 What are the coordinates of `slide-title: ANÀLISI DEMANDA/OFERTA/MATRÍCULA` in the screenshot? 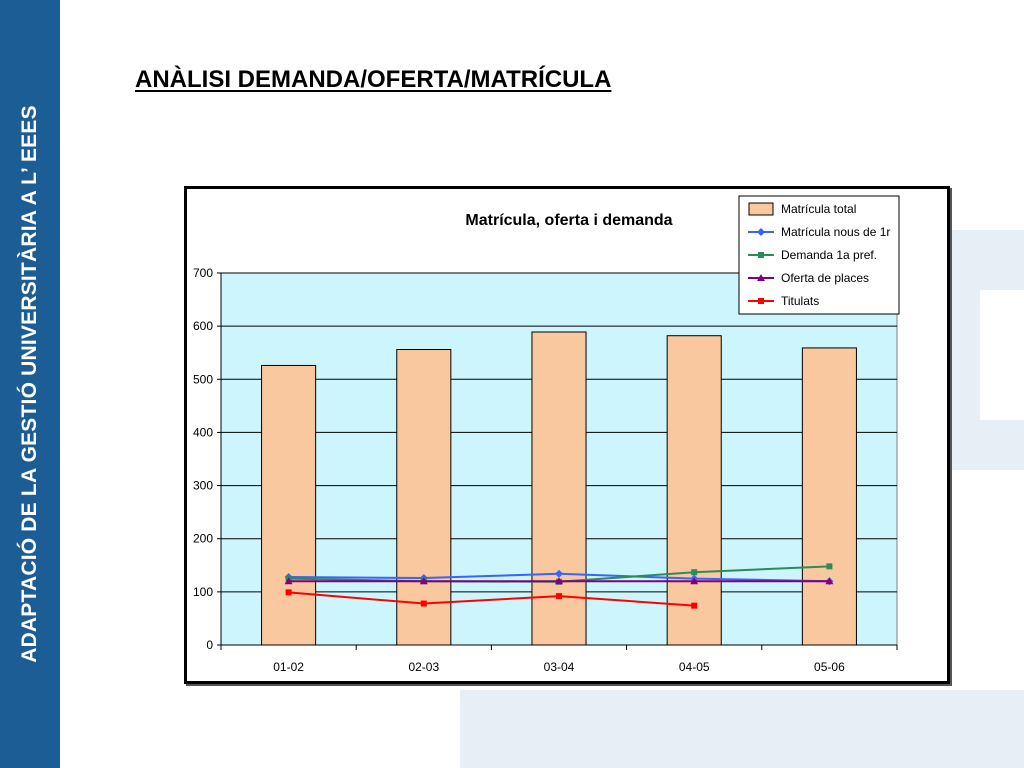 It's located at (373, 79).